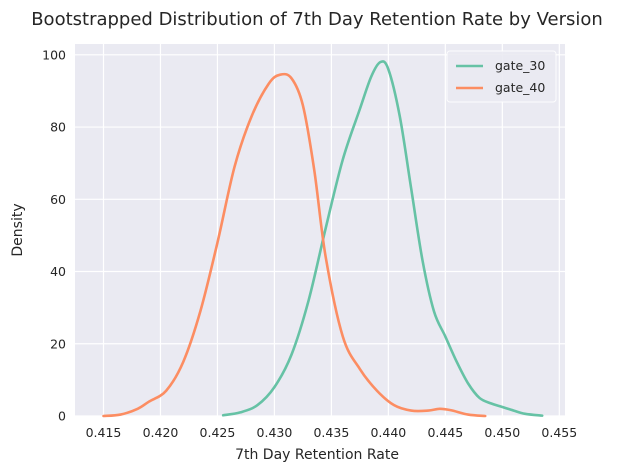 This screenshot has width=619, height=473. What do you see at coordinates (161, 432) in the screenshot?
I see `x-tick-label: 0.420` at bounding box center [161, 432].